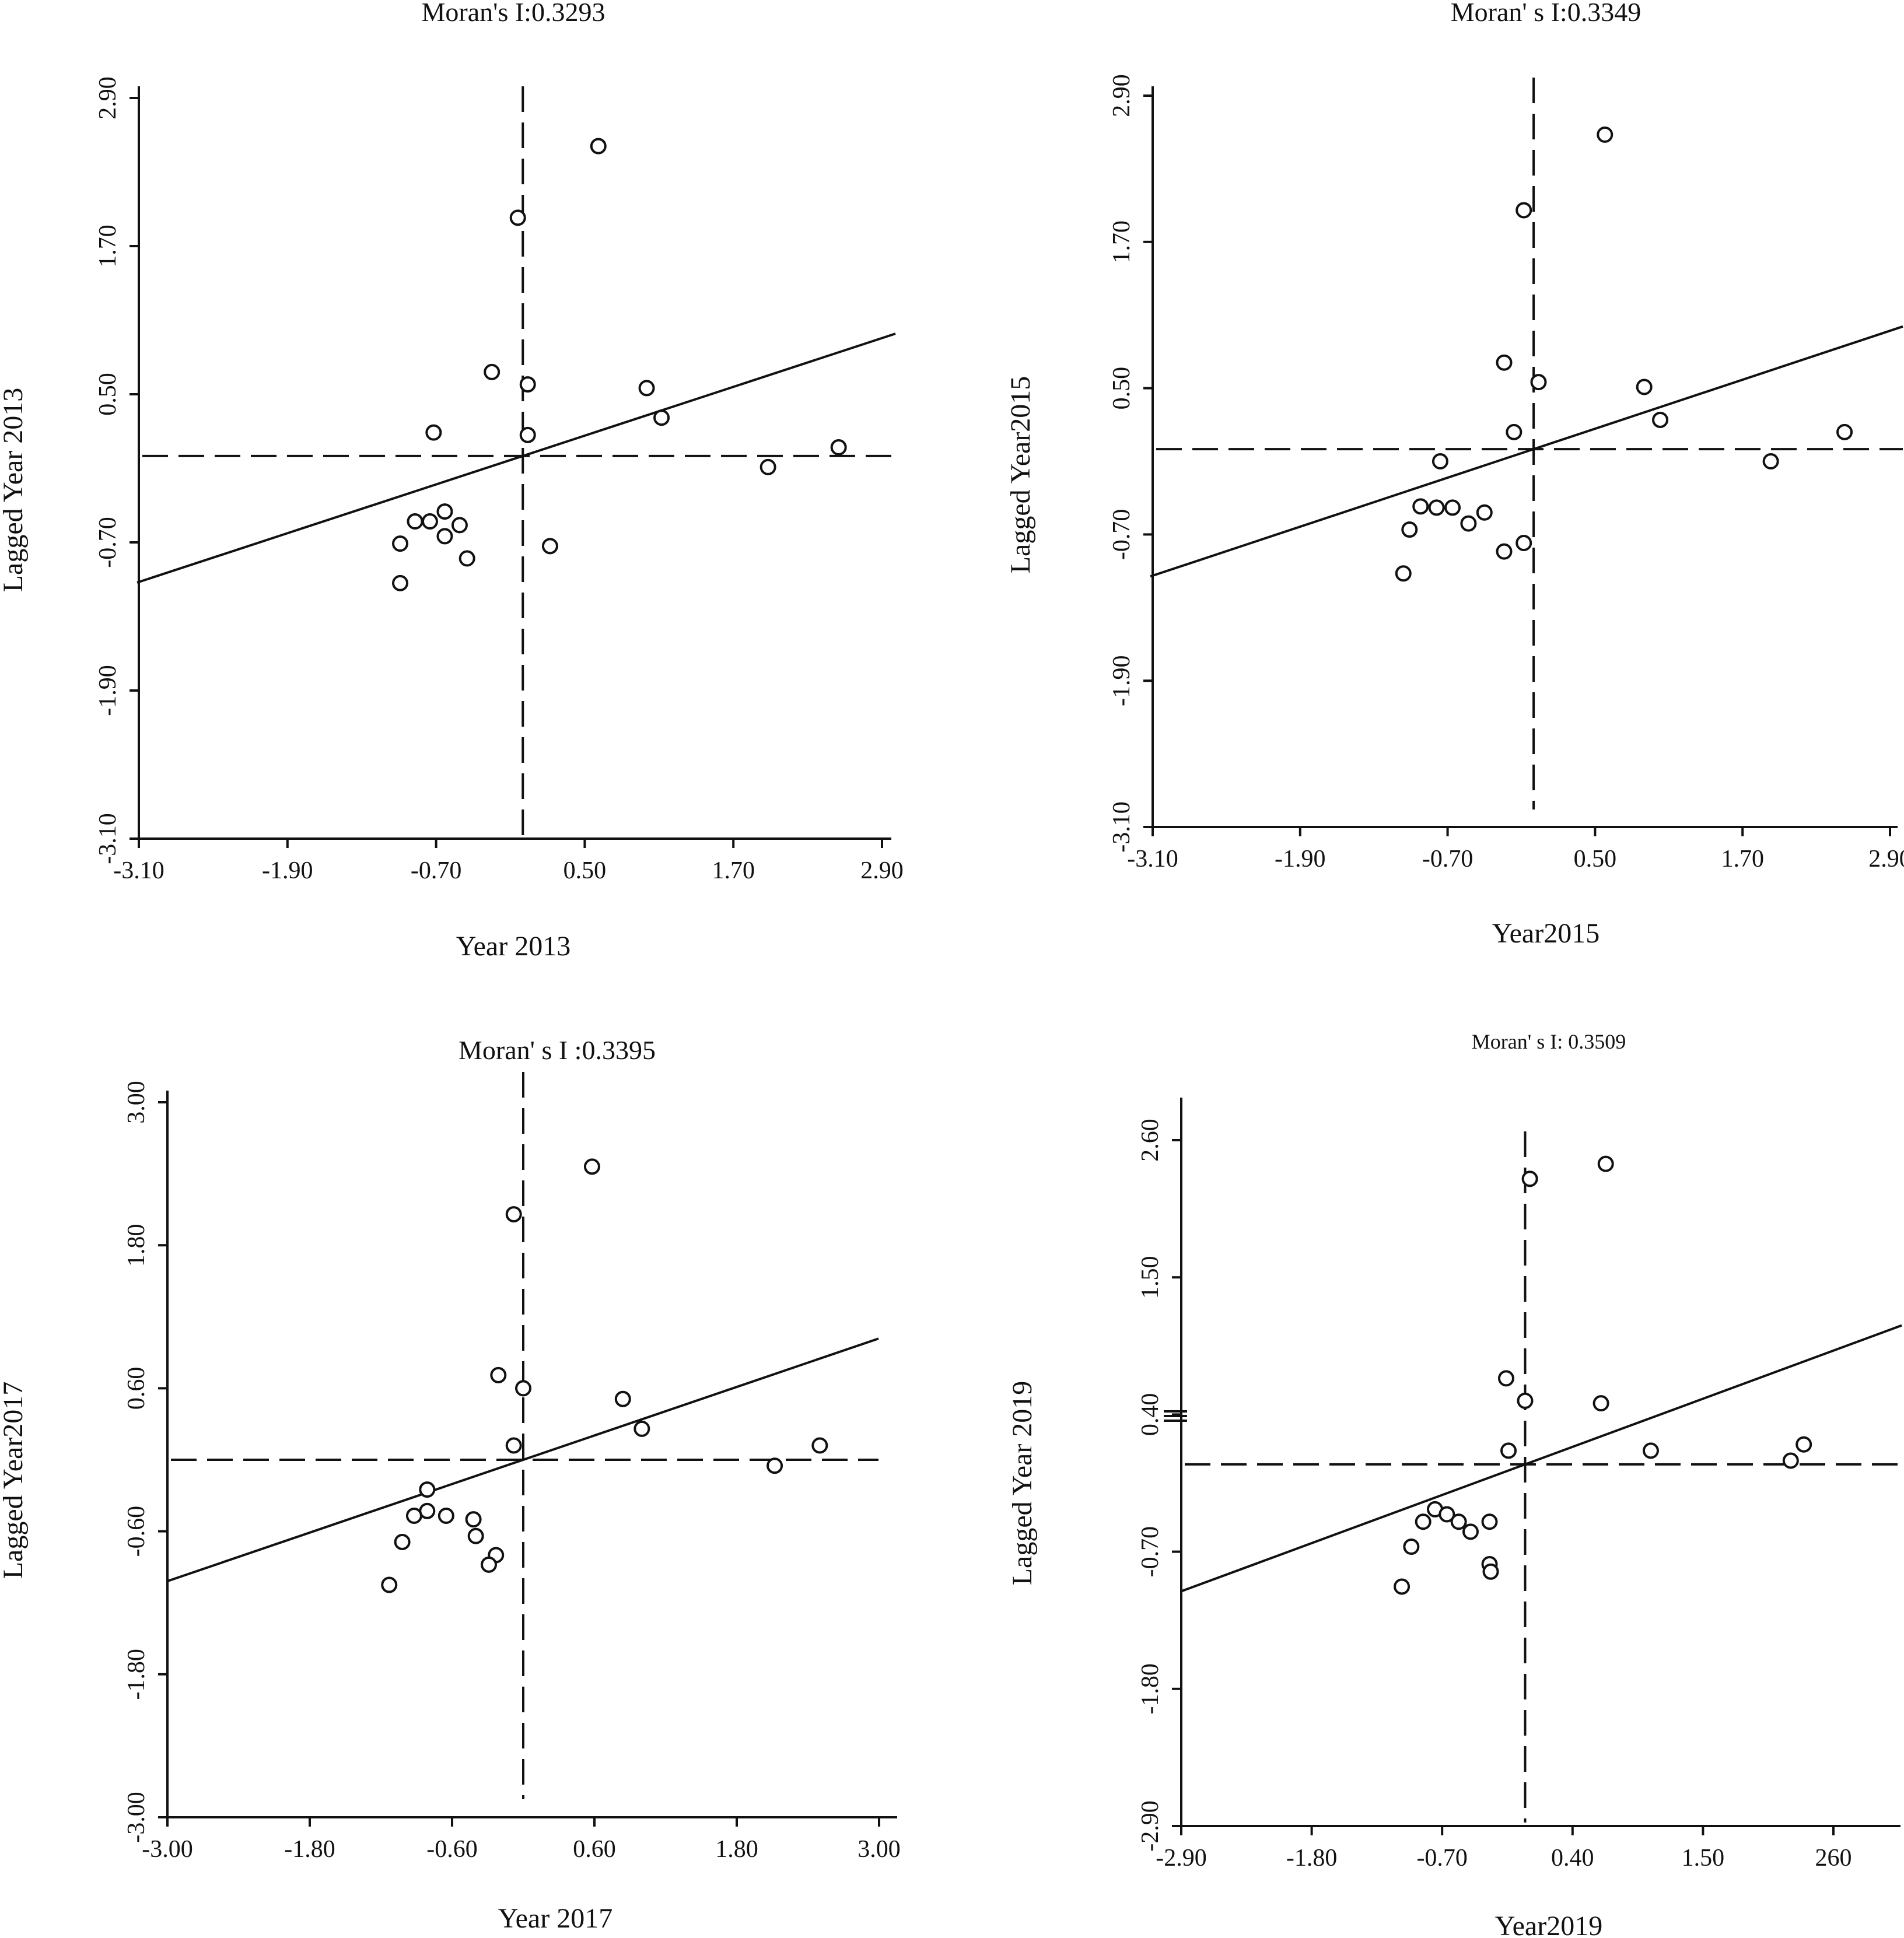  What do you see at coordinates (1150, 1140) in the screenshot?
I see `y-tick-label: 2.60` at bounding box center [1150, 1140].